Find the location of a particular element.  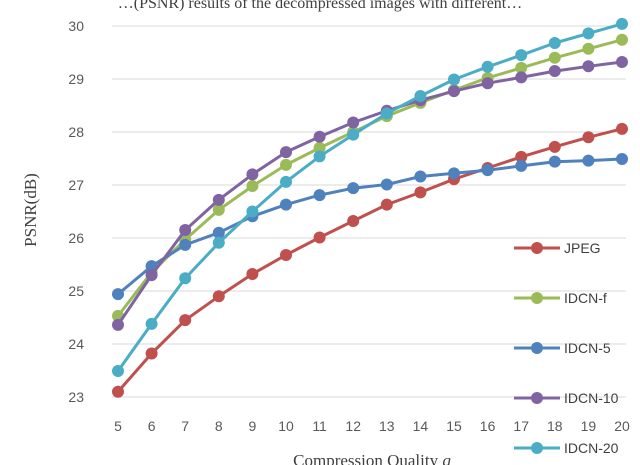

y-tick-label: 24 is located at coordinates (76, 344).